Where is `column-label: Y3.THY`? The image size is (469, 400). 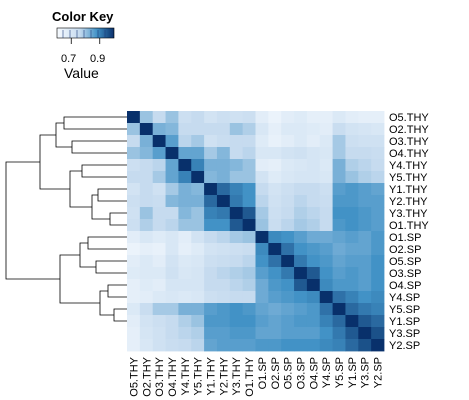 column-label: Y3.THY is located at coordinates (237, 375).